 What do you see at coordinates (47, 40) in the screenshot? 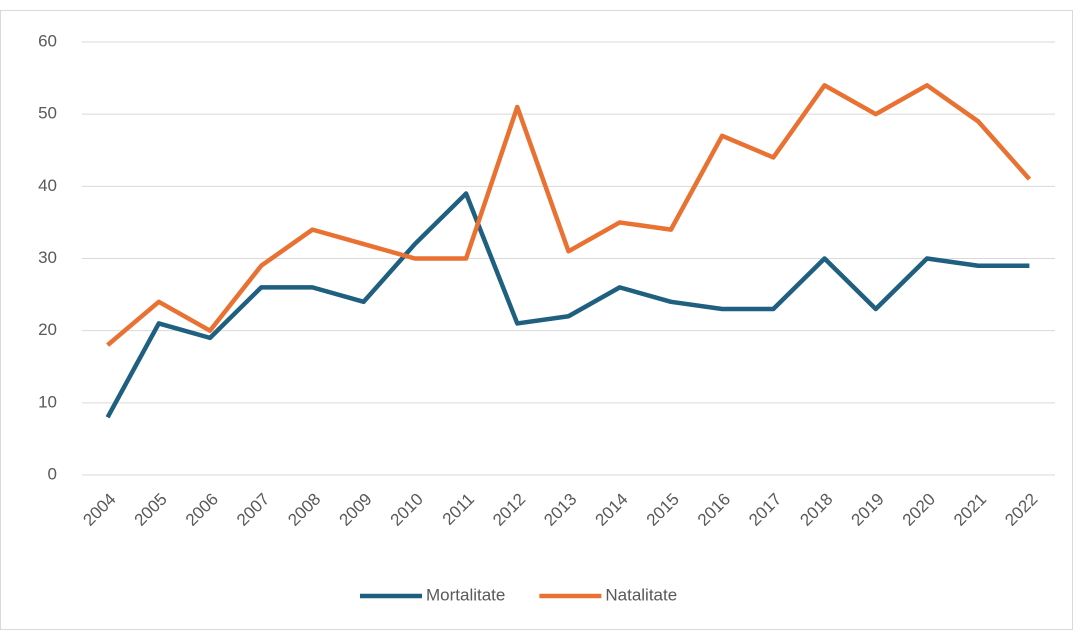
I see `y-tick-label: 60` at bounding box center [47, 40].